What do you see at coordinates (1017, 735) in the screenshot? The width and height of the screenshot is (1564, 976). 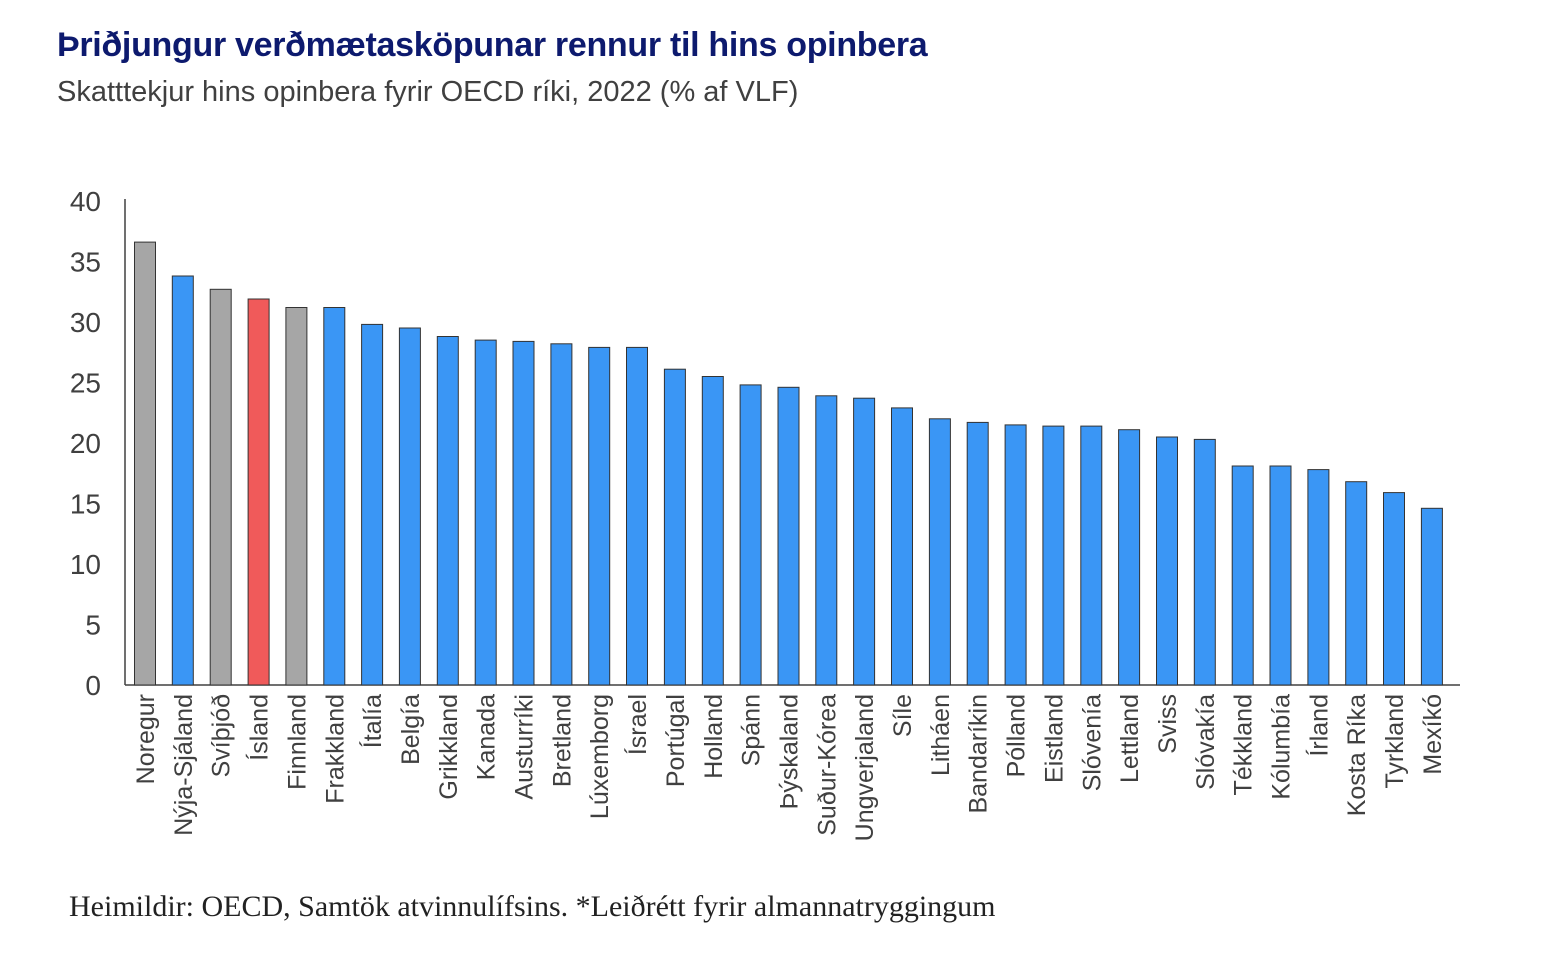 I see `x-tick-label: Pólland` at bounding box center [1017, 735].